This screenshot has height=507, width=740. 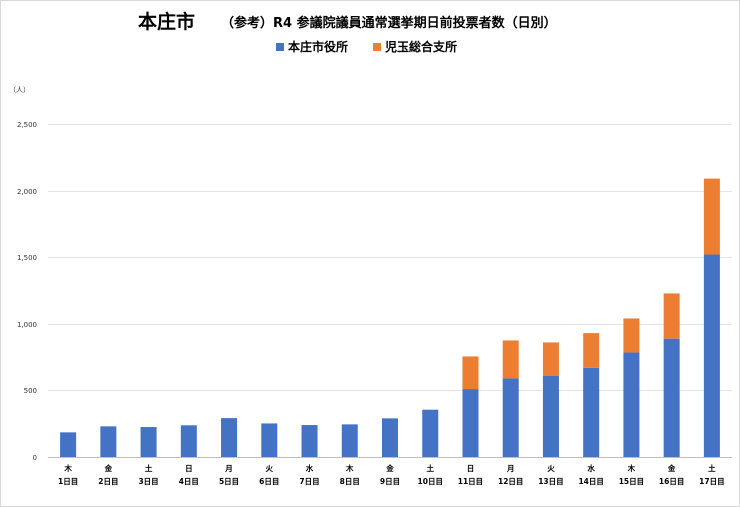 I want to click on x-tick-day: 13日目, so click(x=550, y=481).